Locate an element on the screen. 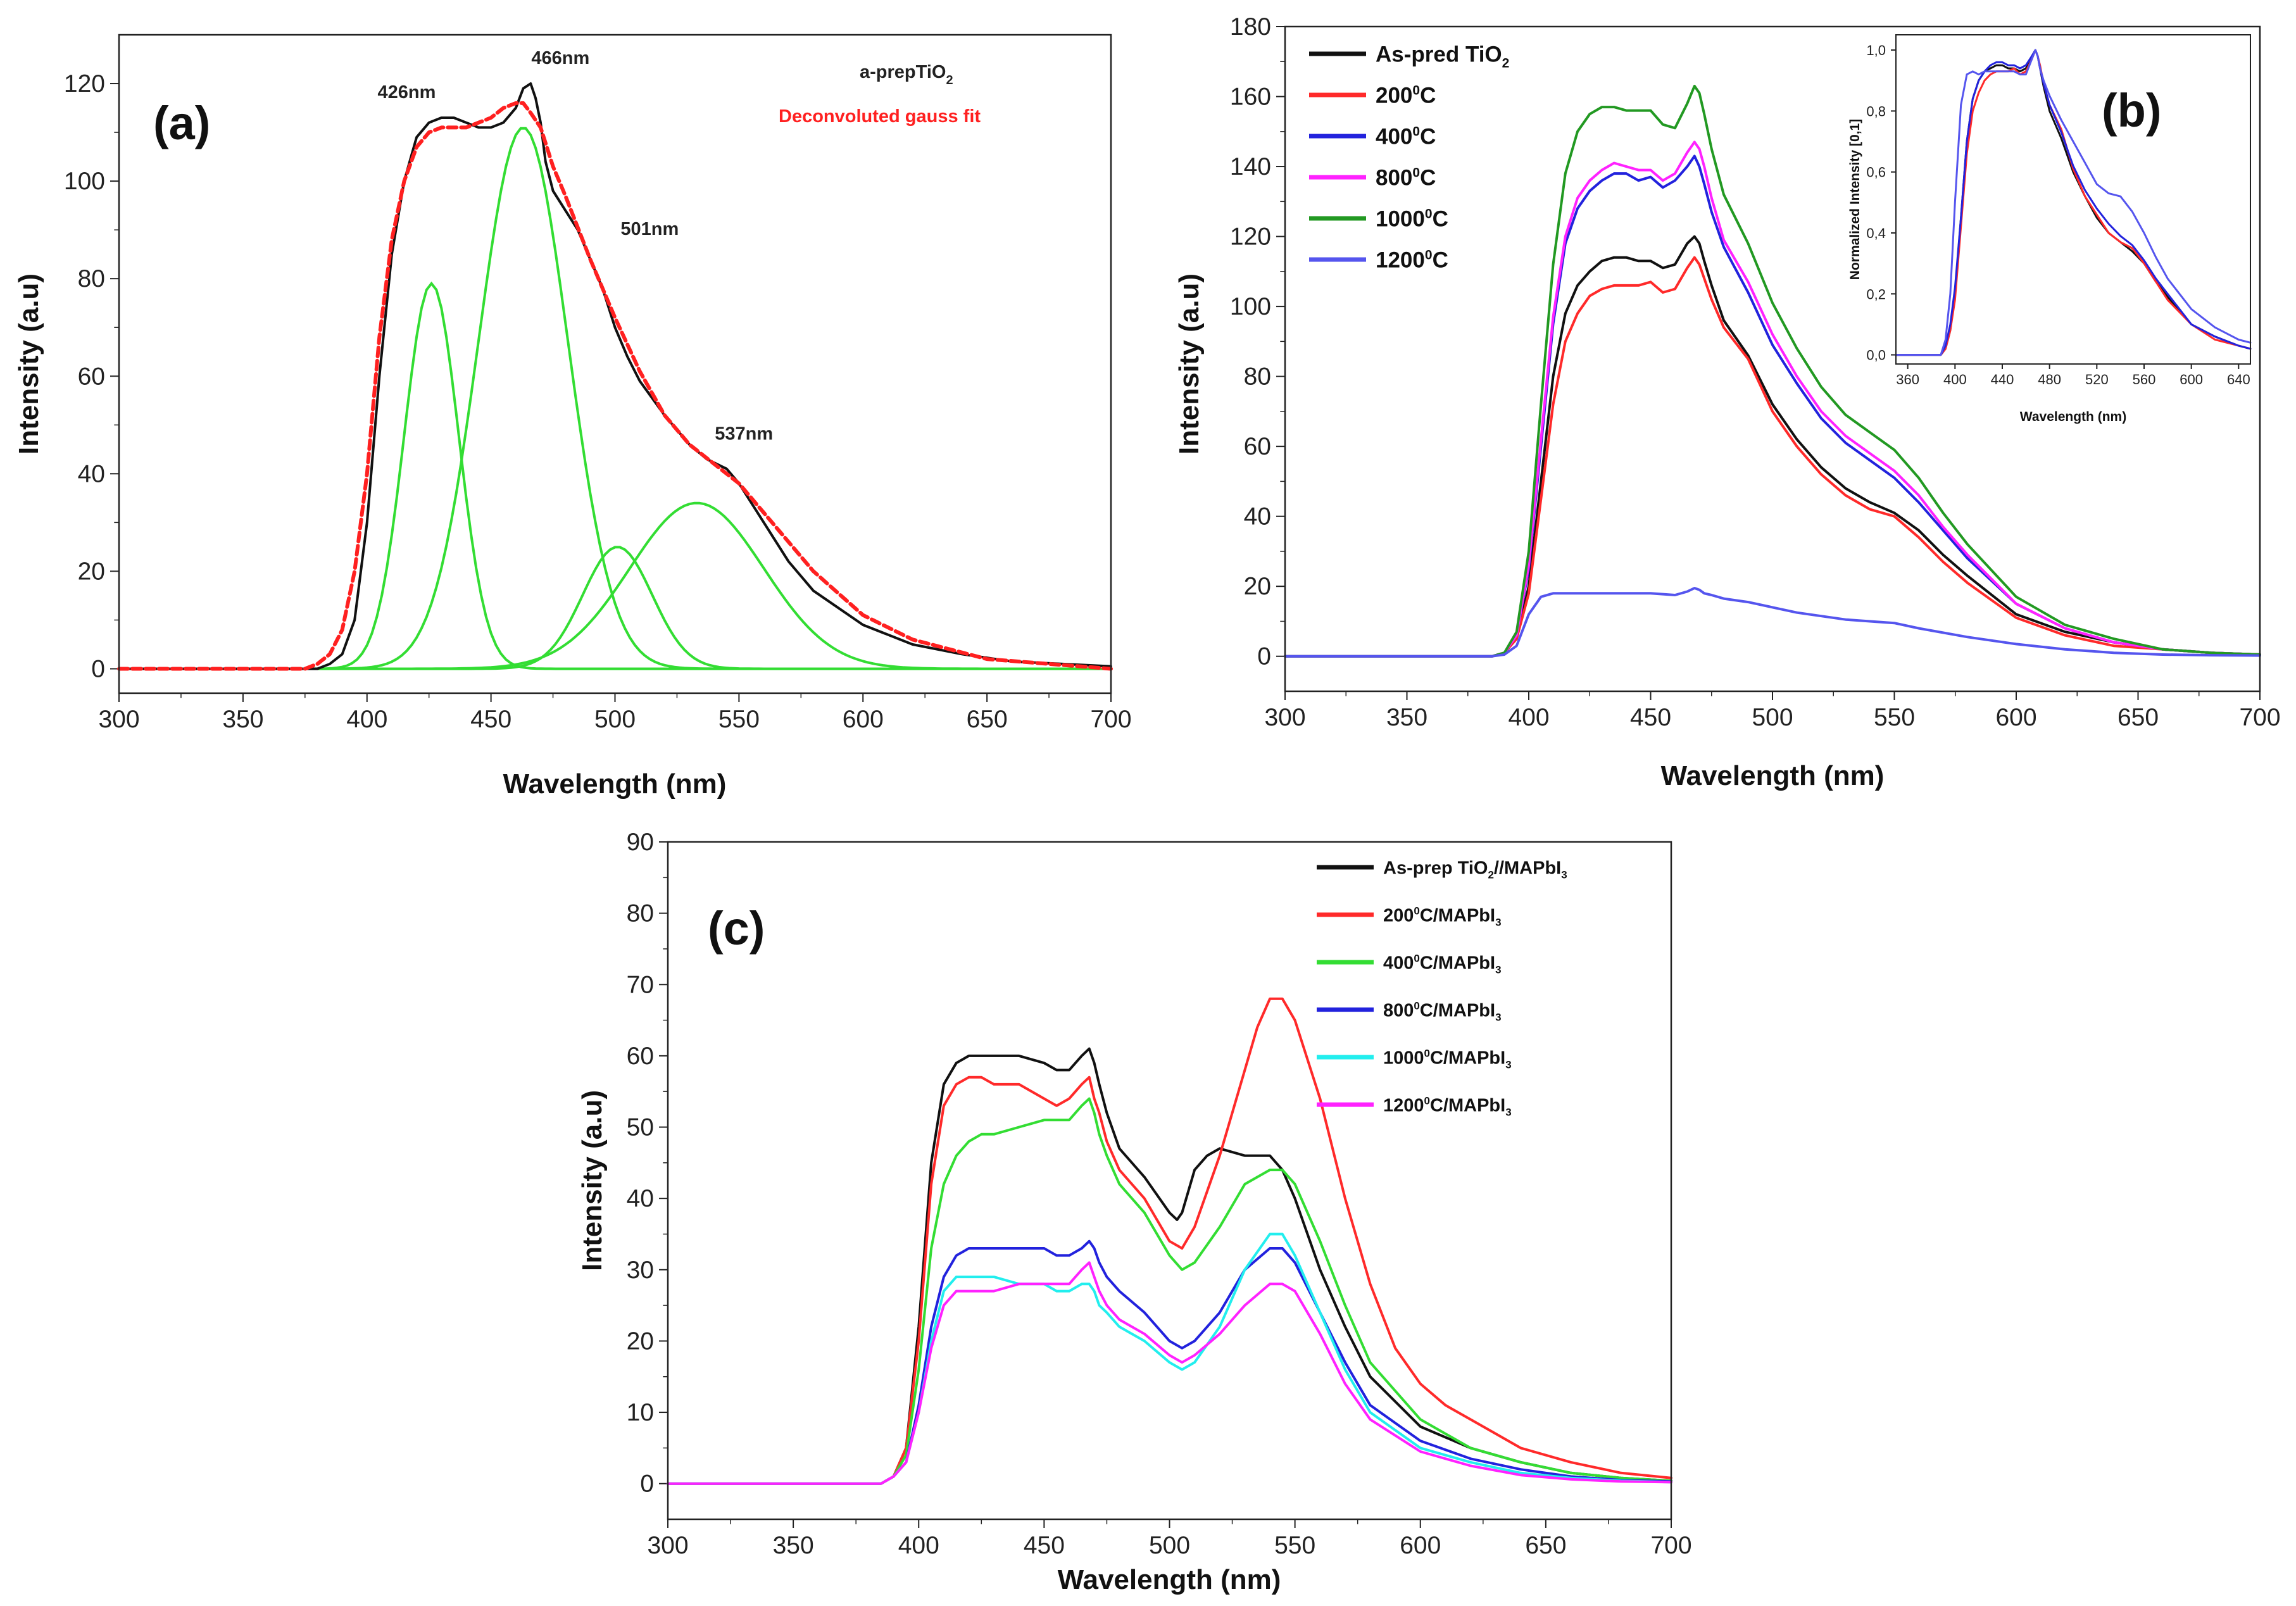 This screenshot has height=1606, width=2296. panel-a-peak-annotation: 426nm is located at coordinates (406, 93).